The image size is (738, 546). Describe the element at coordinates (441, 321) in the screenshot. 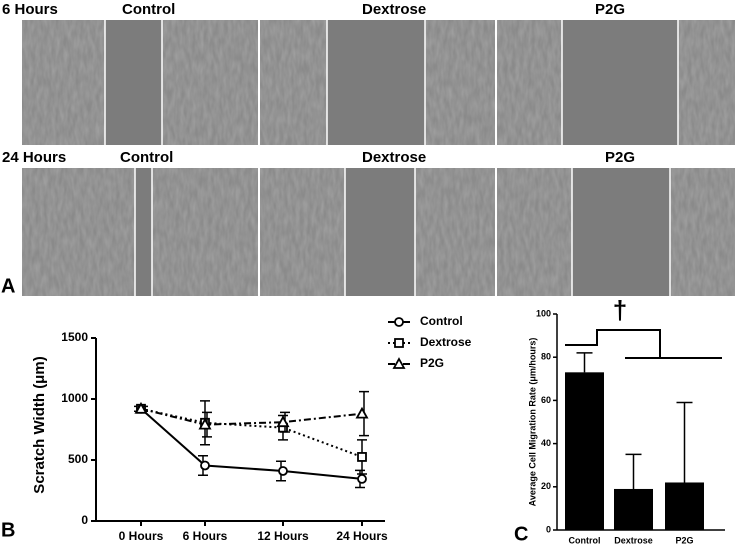

I see `legend-label: Control` at that location.